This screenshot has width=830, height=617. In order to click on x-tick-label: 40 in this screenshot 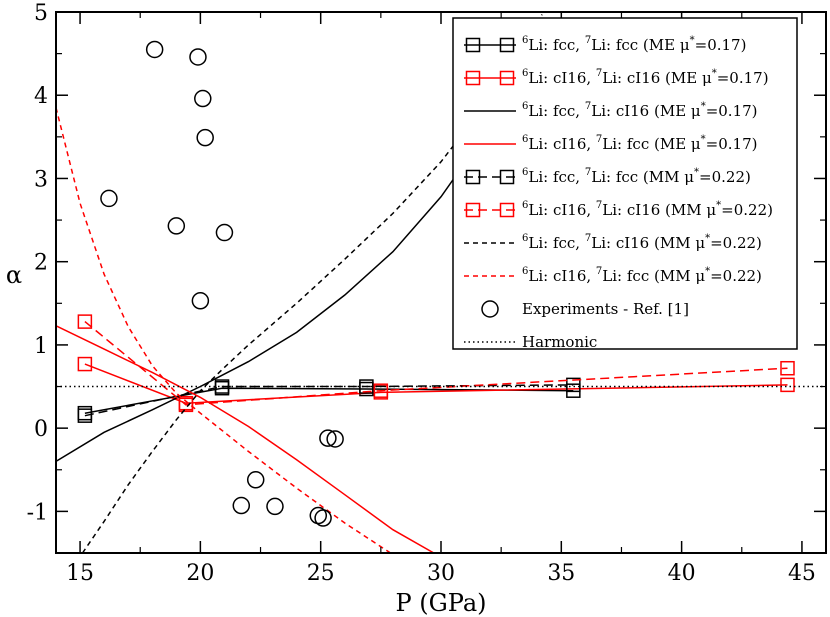, I will do `click(682, 573)`.